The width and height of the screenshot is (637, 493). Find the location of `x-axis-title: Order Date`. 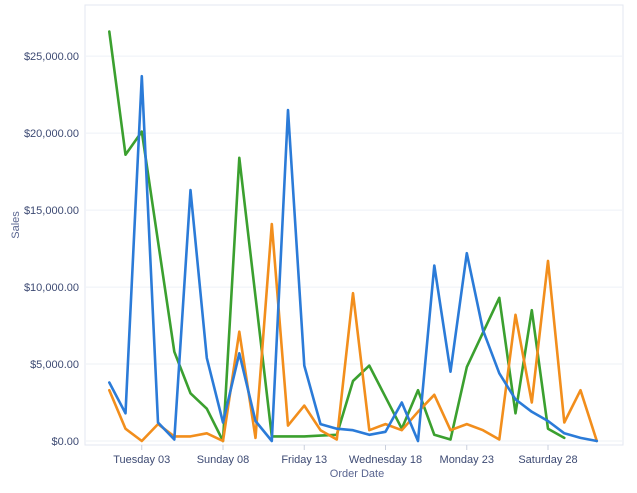

x-axis-title: Order Date is located at coordinates (357, 474).